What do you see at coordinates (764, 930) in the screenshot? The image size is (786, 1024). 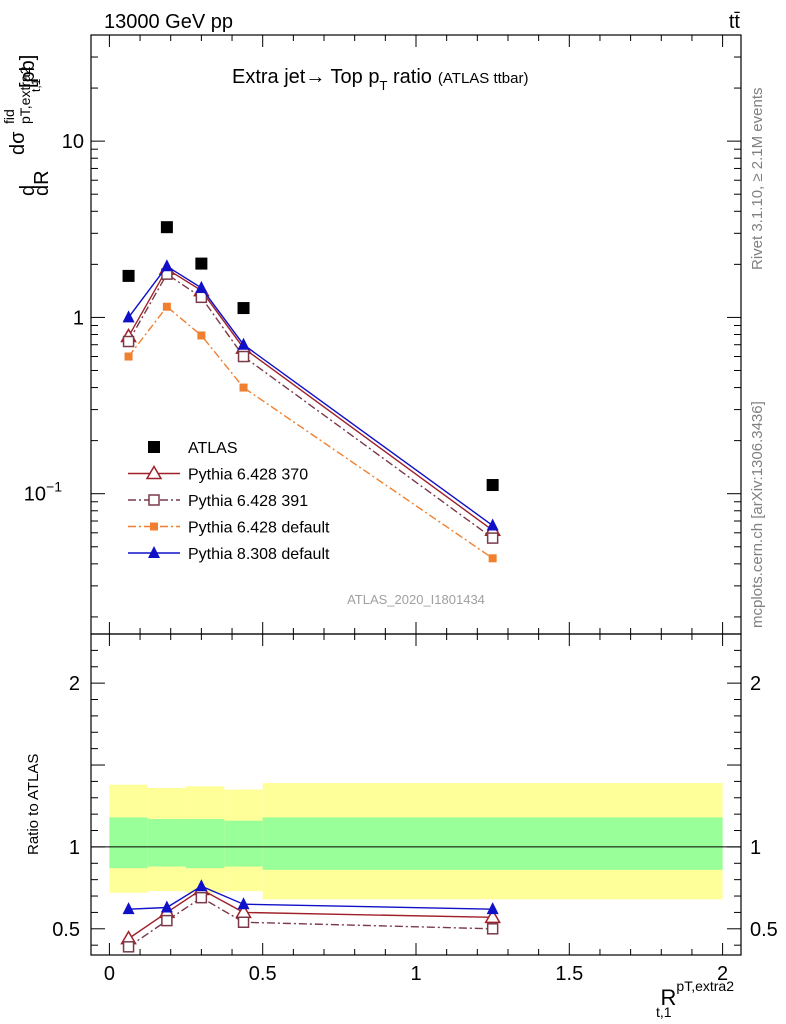 I see `ratio-y-tick-label-right: 0.5` at bounding box center [764, 930].